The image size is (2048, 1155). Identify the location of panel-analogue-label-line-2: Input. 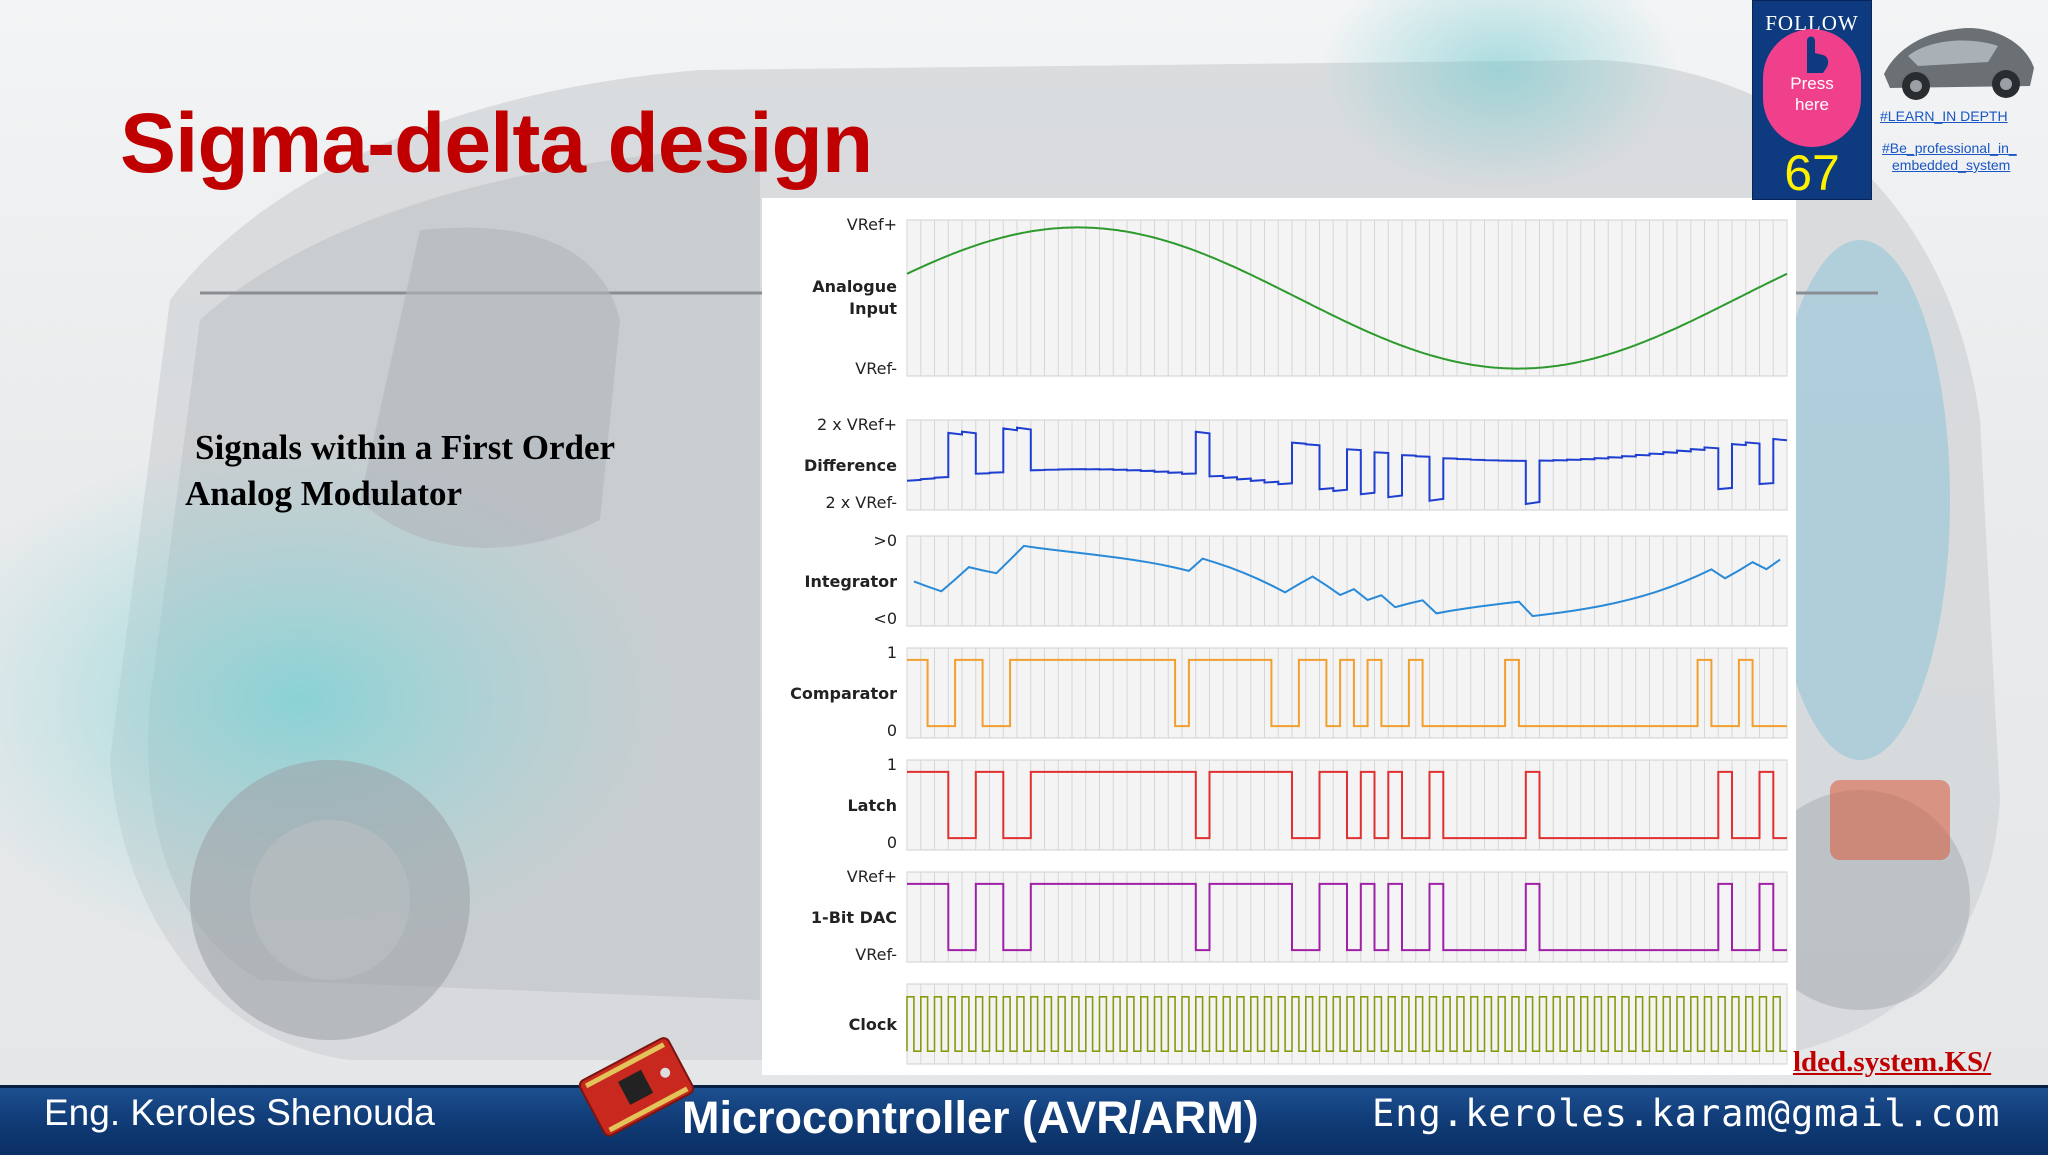
(873, 308).